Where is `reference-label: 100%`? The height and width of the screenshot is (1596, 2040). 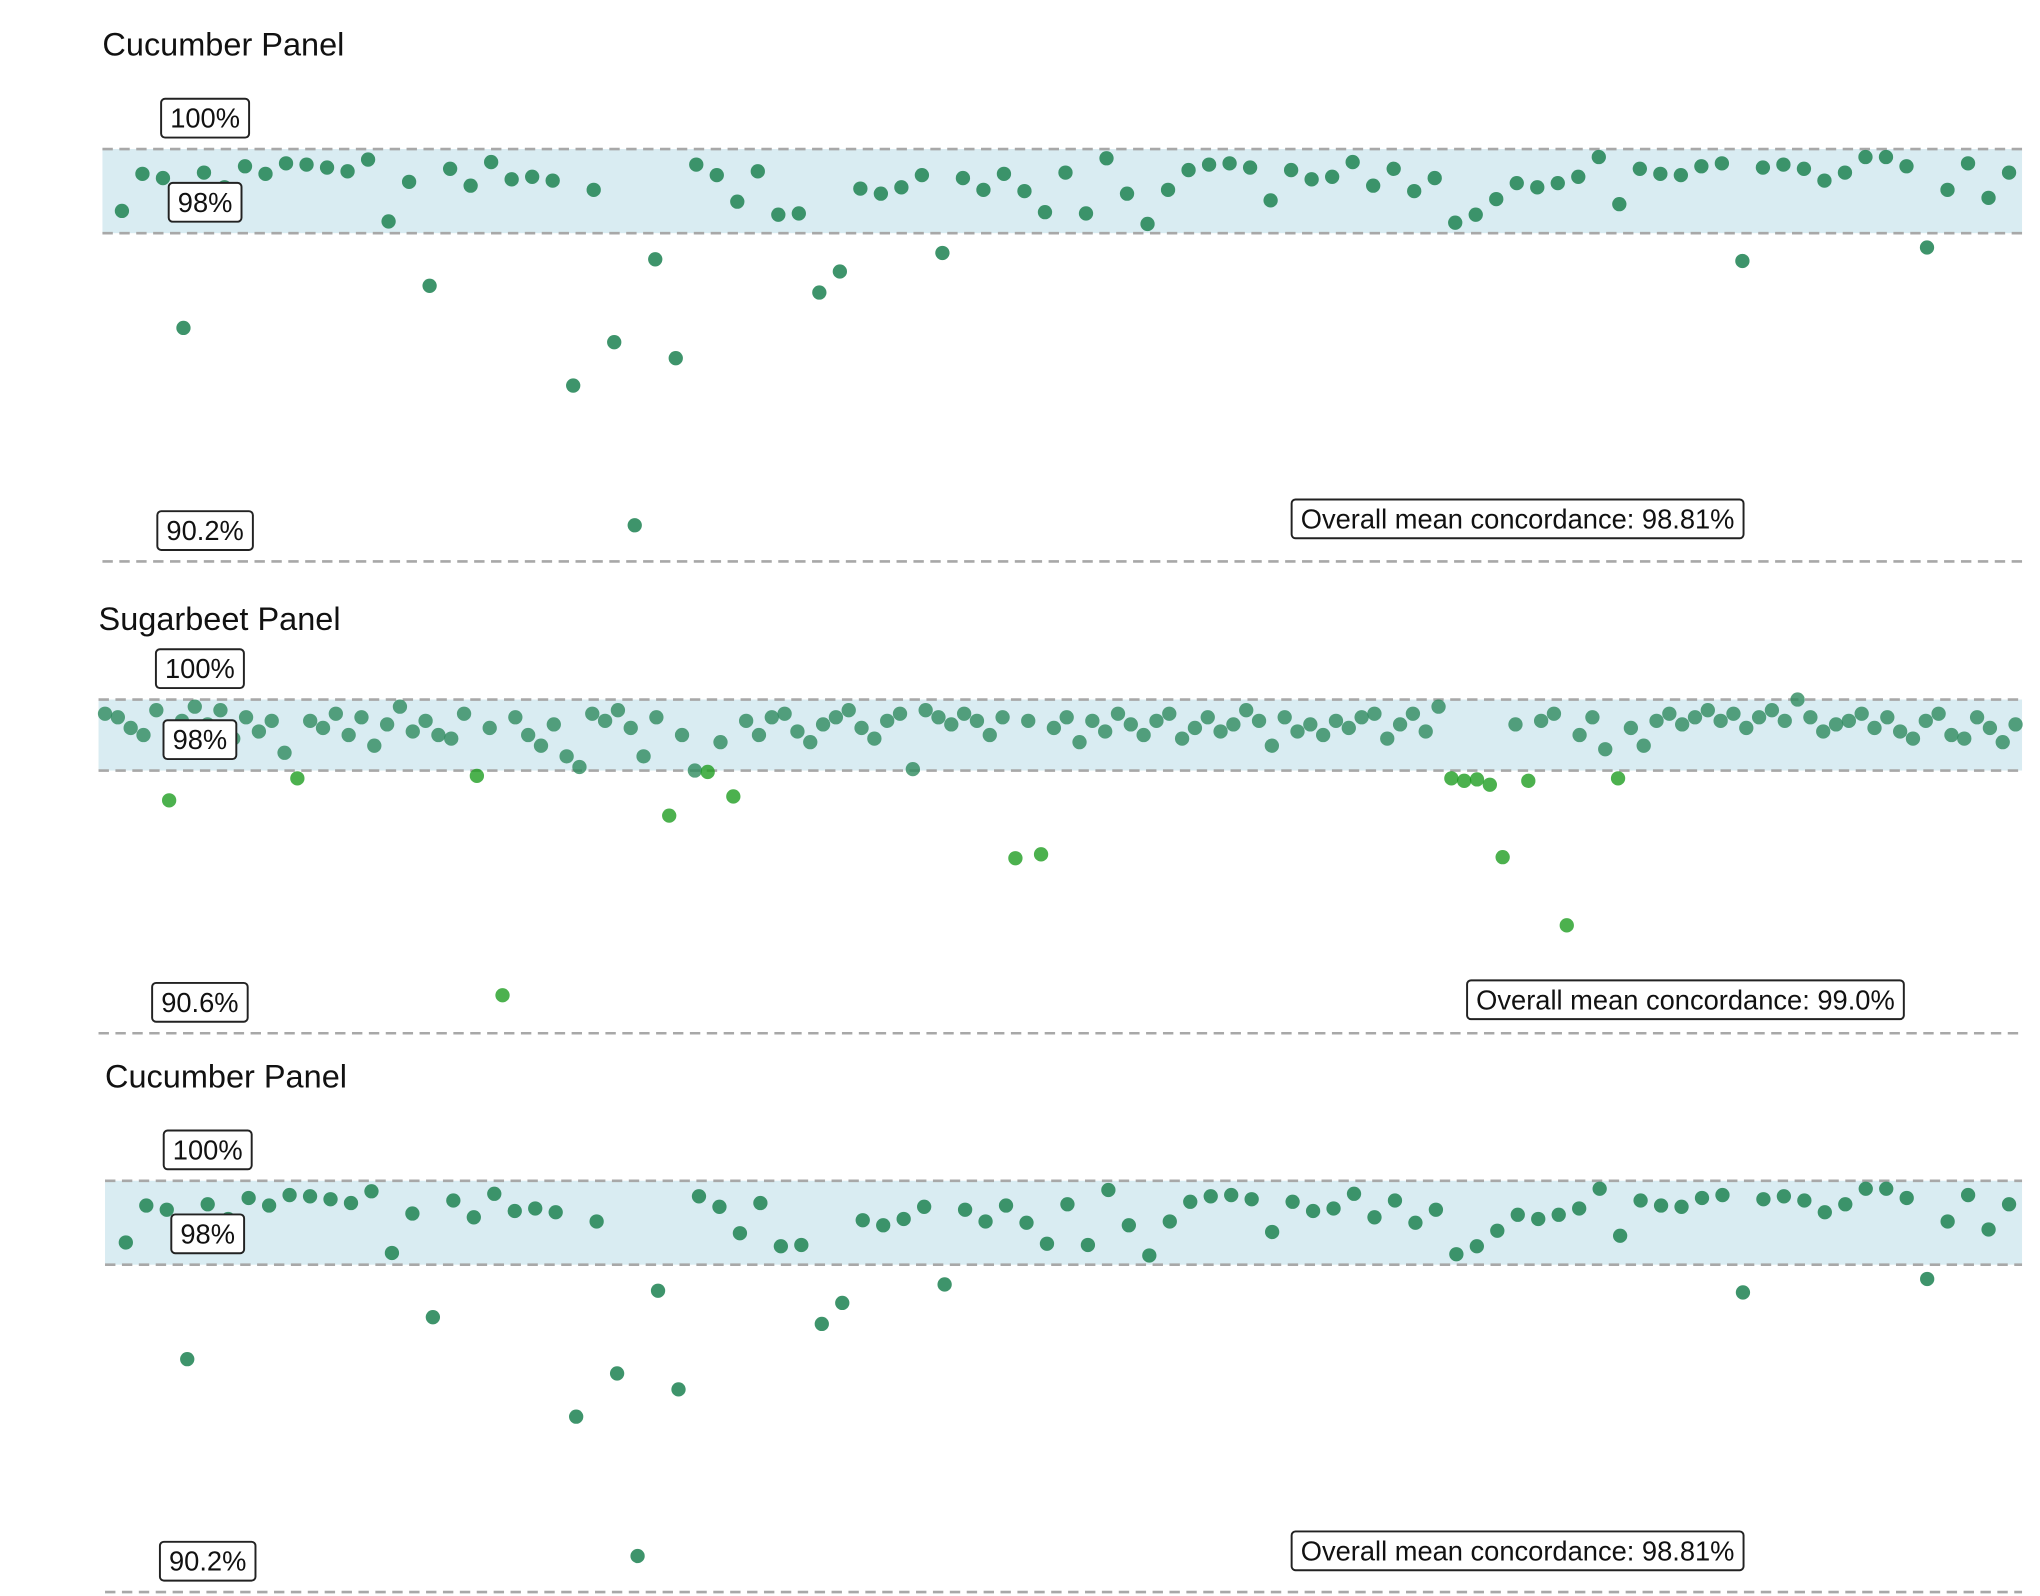
reference-label: 100% is located at coordinates (200, 668).